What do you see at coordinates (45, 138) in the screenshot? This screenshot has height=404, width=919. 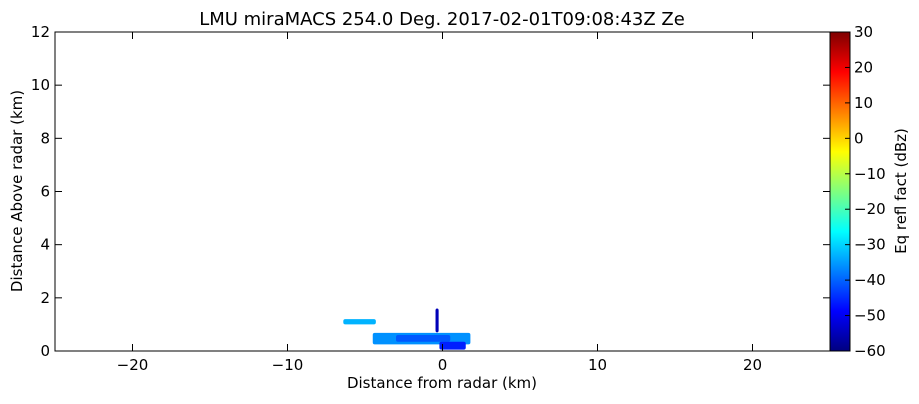 I see `y-tick-label: 8` at bounding box center [45, 138].